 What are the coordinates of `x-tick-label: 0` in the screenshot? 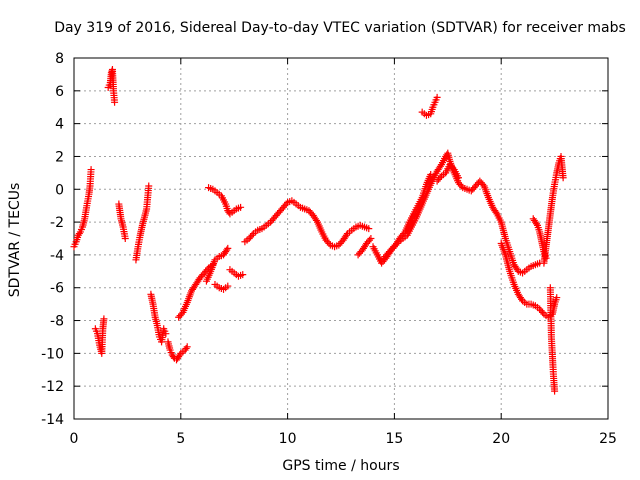 It's located at (74, 439).